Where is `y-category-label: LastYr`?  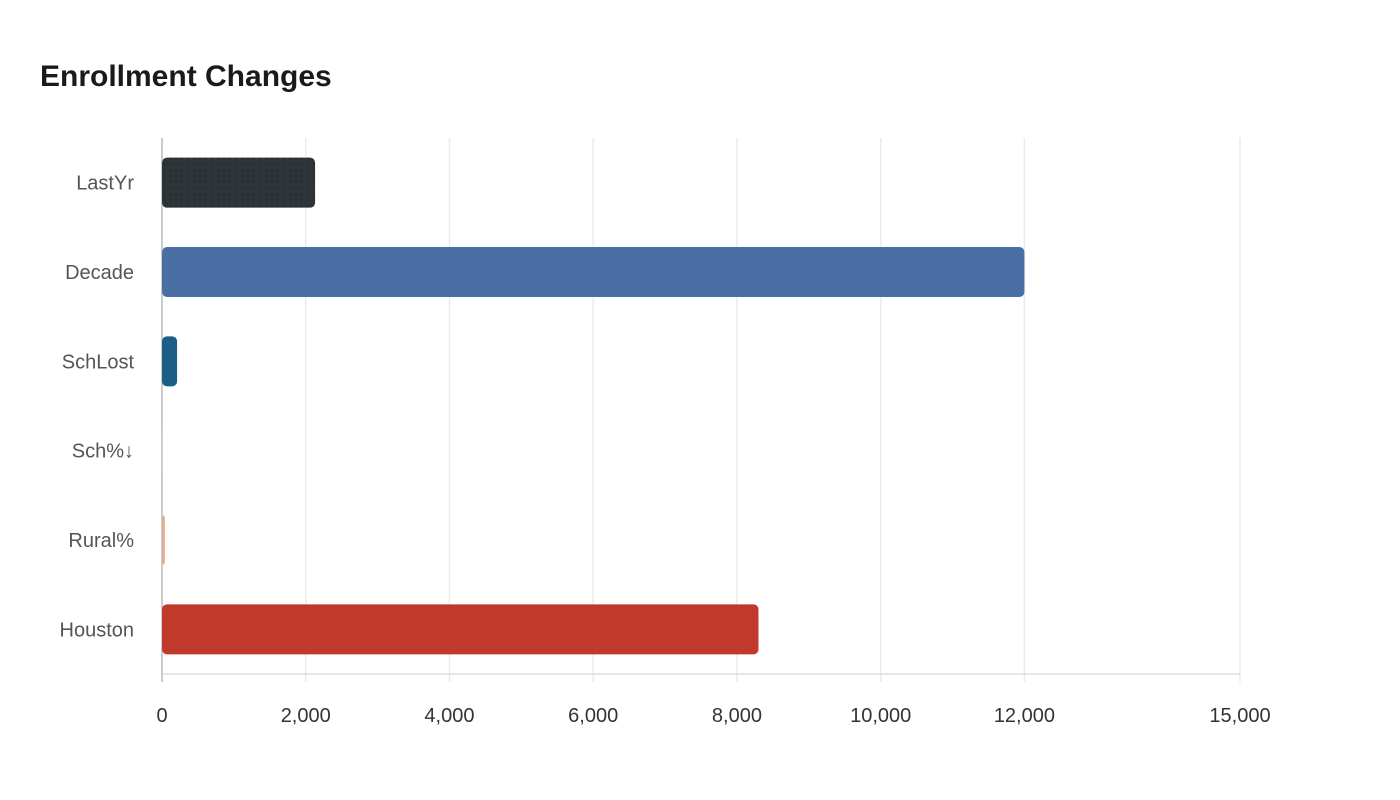
y-category-label: LastYr is located at coordinates (105, 184).